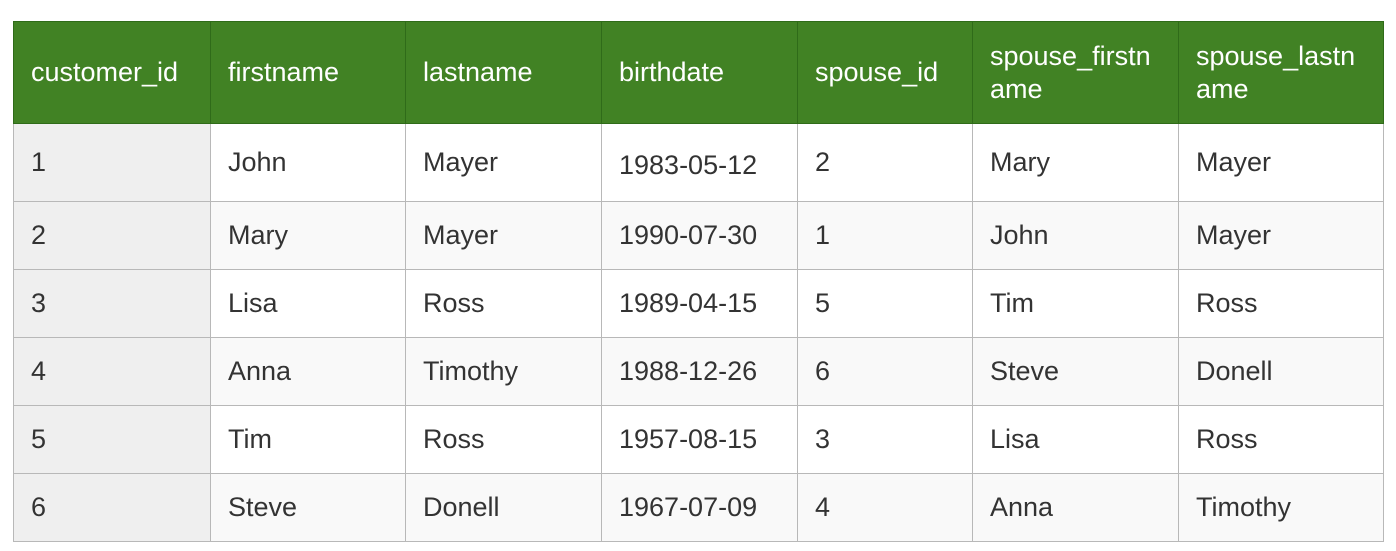 The image size is (1396, 551). Describe the element at coordinates (885, 72) in the screenshot. I see `header-spouse-id: spouse_id` at that location.